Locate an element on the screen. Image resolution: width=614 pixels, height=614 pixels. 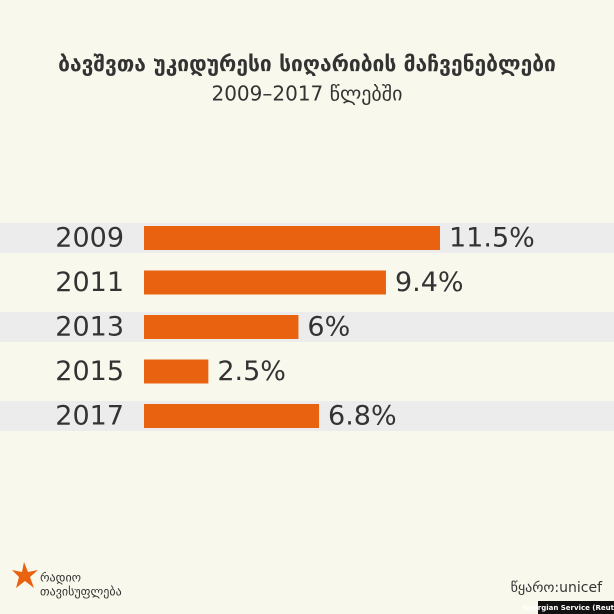
logo-text: რადიო is located at coordinates (60, 578).